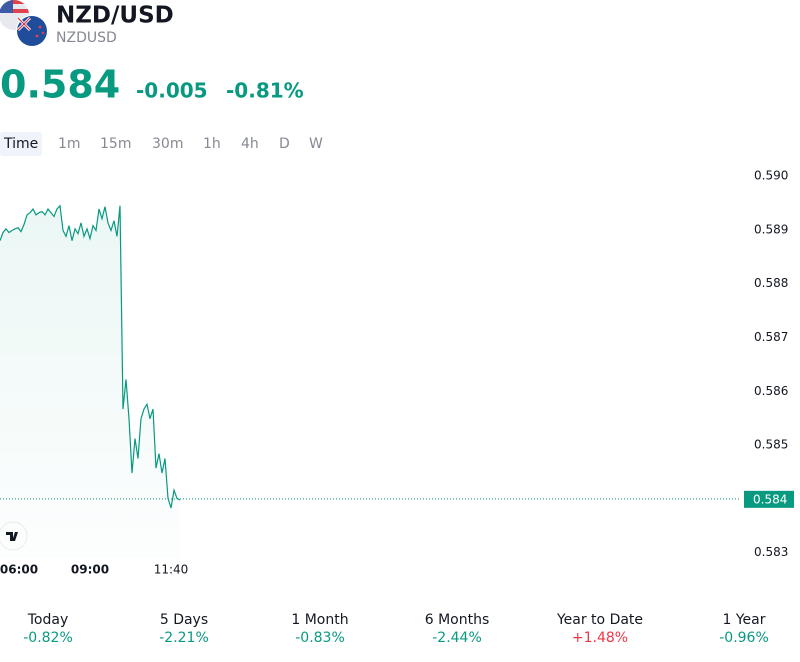 This screenshot has height=662, width=800. What do you see at coordinates (212, 144) in the screenshot?
I see `interval-tab: 1h` at bounding box center [212, 144].